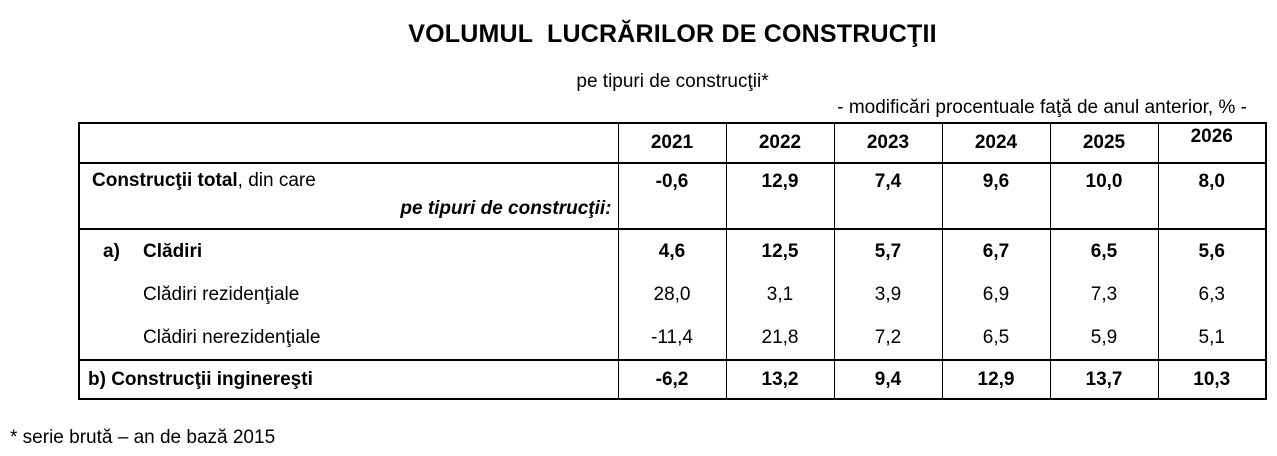 The width and height of the screenshot is (1277, 456). Describe the element at coordinates (672, 34) in the screenshot. I see `page-title: VOLUMUL LUCRĂRILOR DE CONSTRUCŢII` at that location.